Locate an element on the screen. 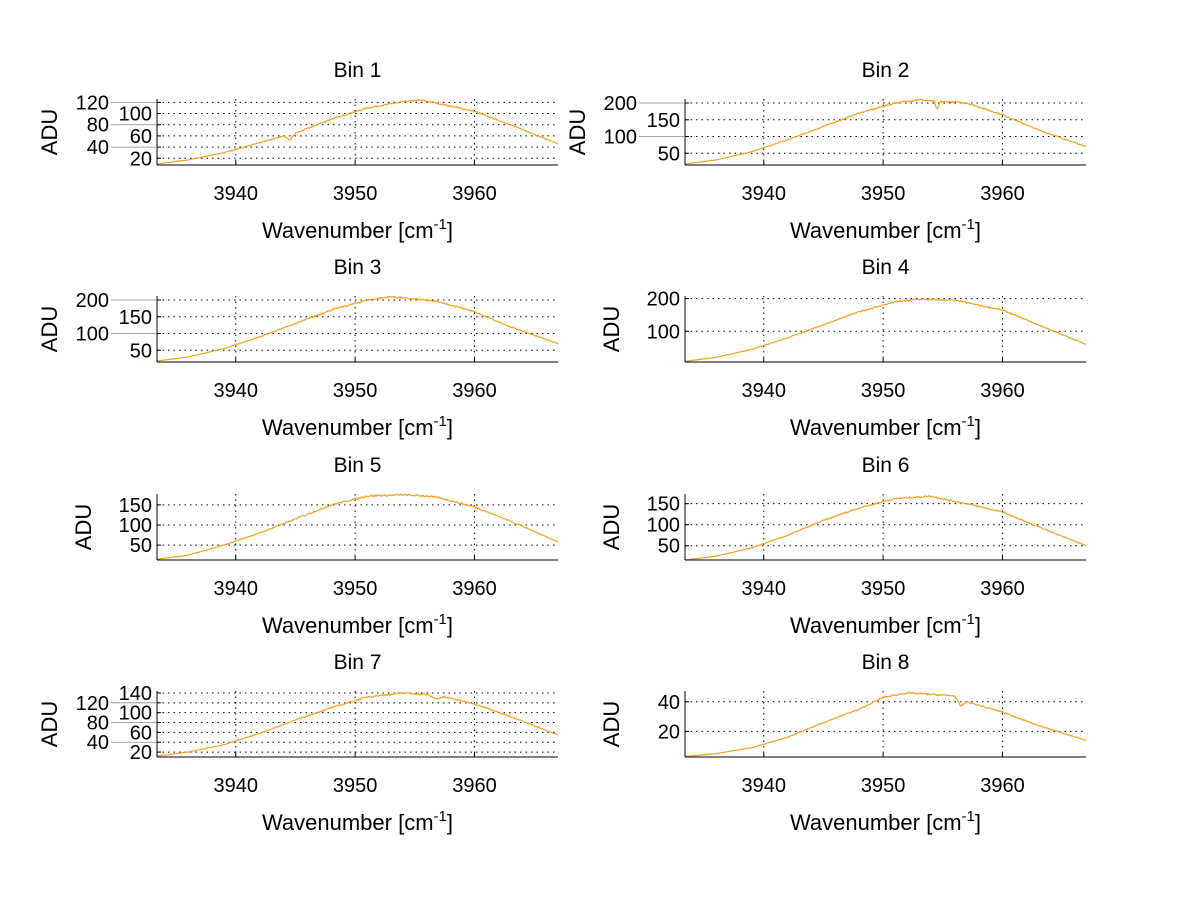 This screenshot has height=901, width=1200. subplot-title: Bin 3 is located at coordinates (358, 267).